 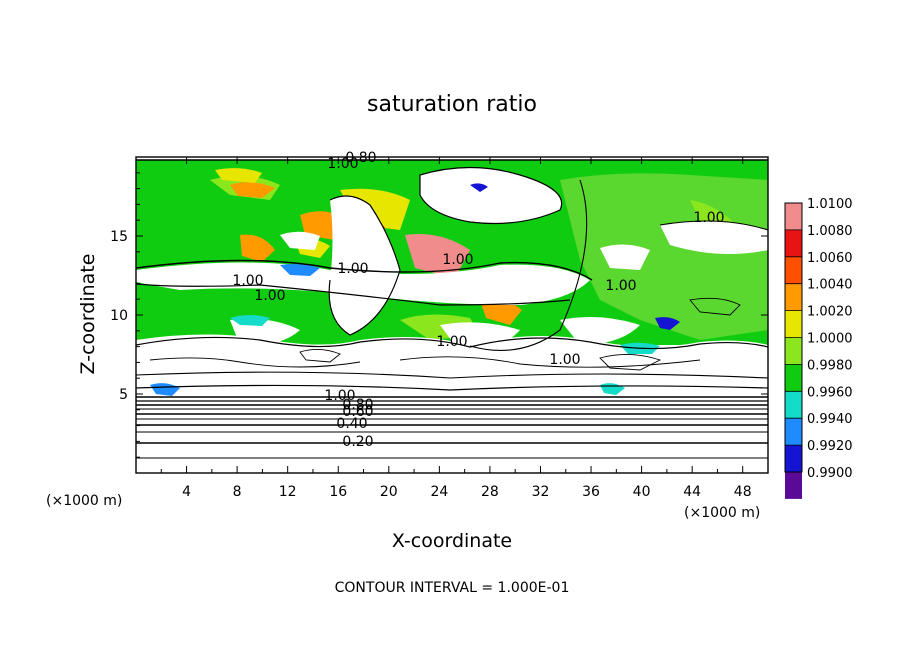 I want to click on y-tick-label: 10, so click(x=119, y=316).